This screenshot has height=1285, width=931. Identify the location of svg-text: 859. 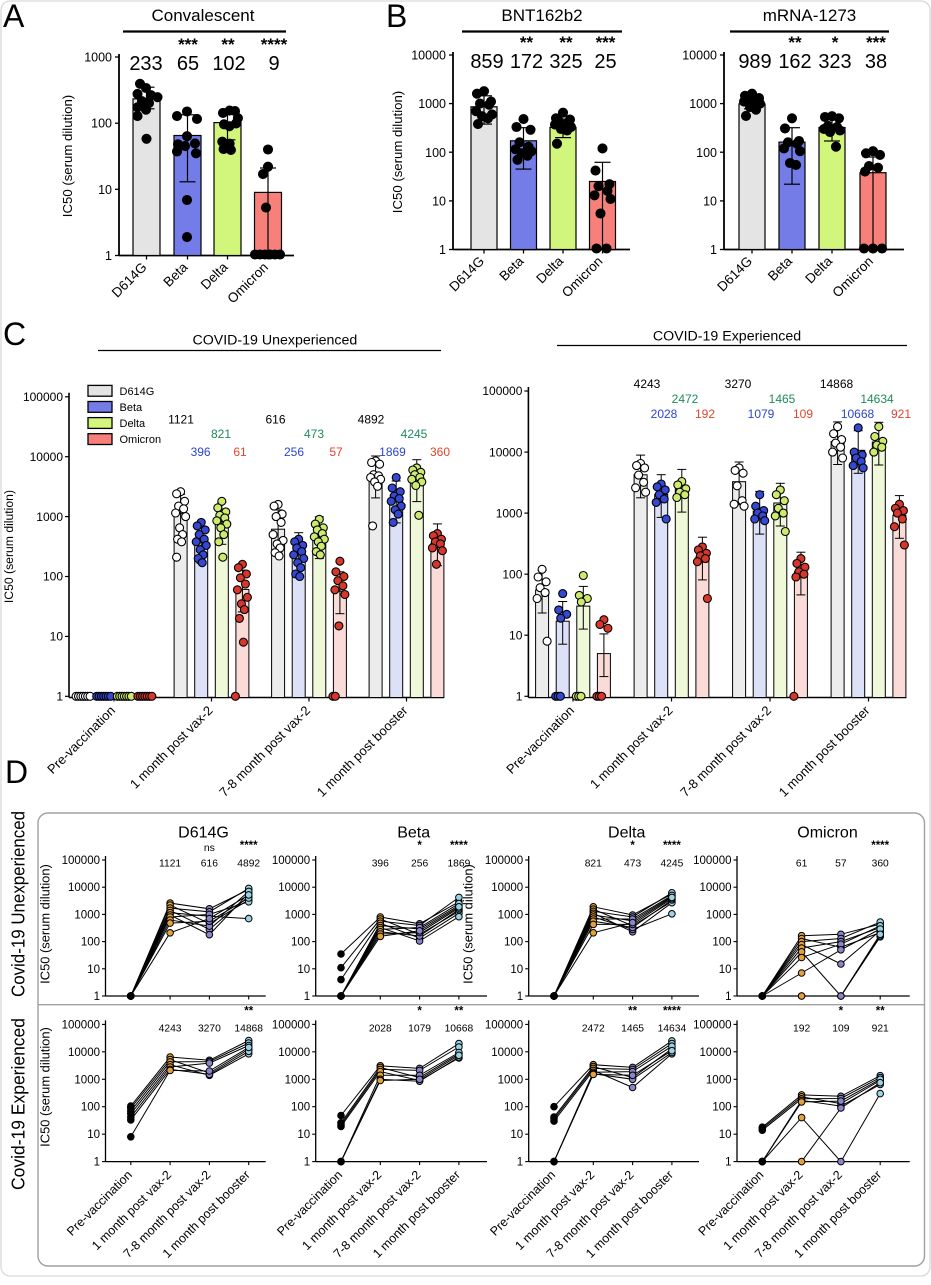
(486, 62).